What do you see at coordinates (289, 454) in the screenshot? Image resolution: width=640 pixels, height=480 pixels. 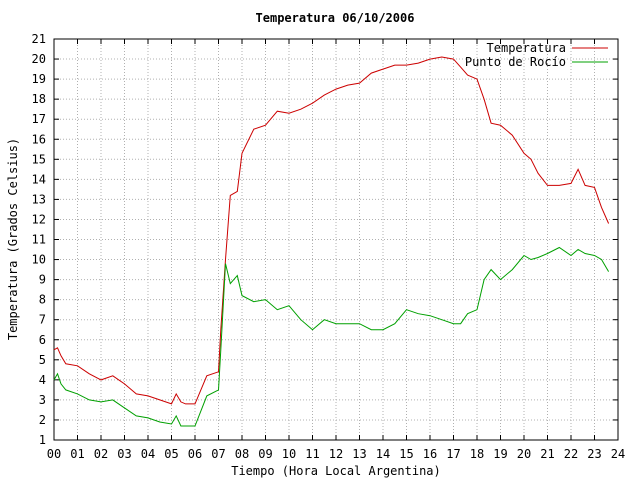 I see `x-tick-label: 10` at bounding box center [289, 454].